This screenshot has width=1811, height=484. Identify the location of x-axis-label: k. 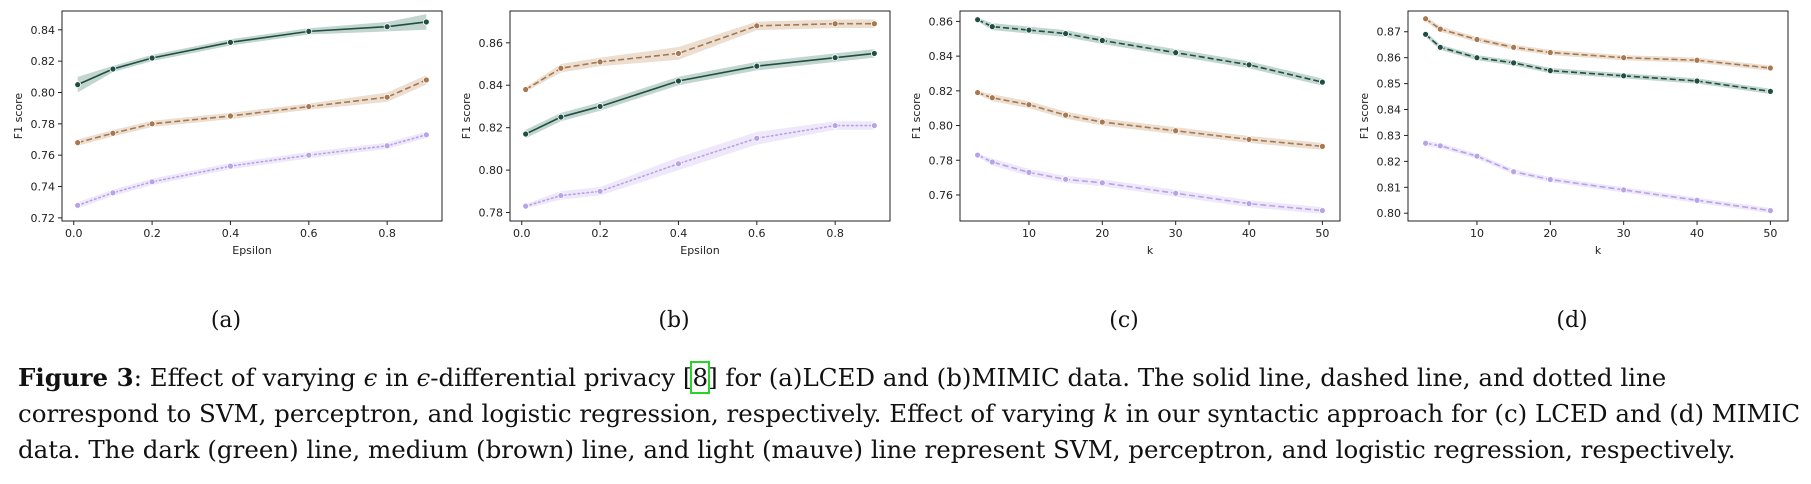
(1598, 250).